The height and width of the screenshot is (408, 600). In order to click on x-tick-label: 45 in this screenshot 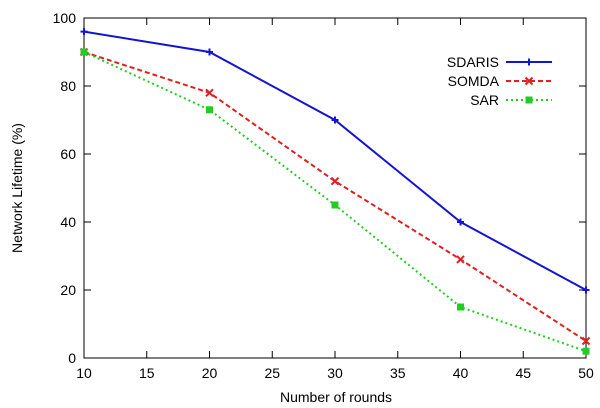, I will do `click(523, 373)`.